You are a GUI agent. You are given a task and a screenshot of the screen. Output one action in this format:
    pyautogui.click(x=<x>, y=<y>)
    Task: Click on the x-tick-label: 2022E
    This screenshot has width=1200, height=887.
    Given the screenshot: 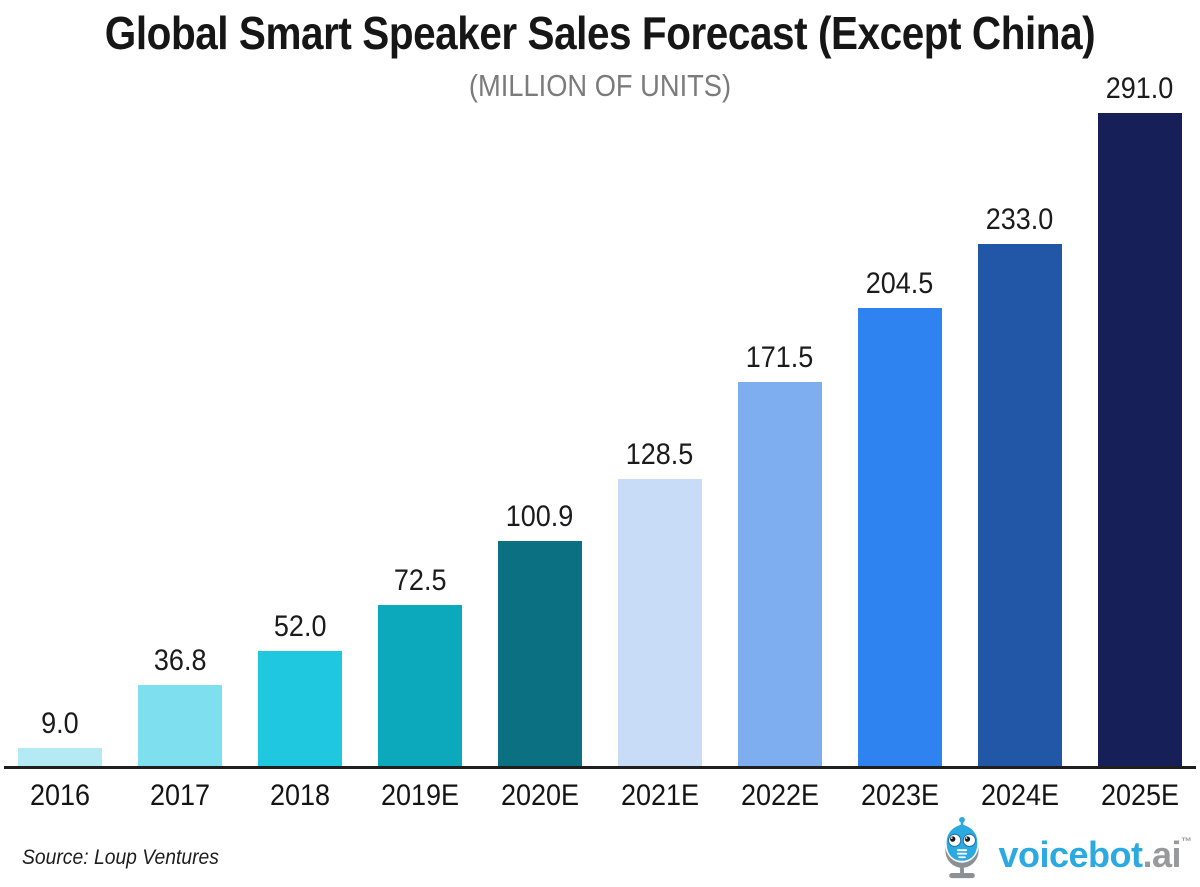 What is the action you would take?
    pyautogui.click(x=780, y=795)
    